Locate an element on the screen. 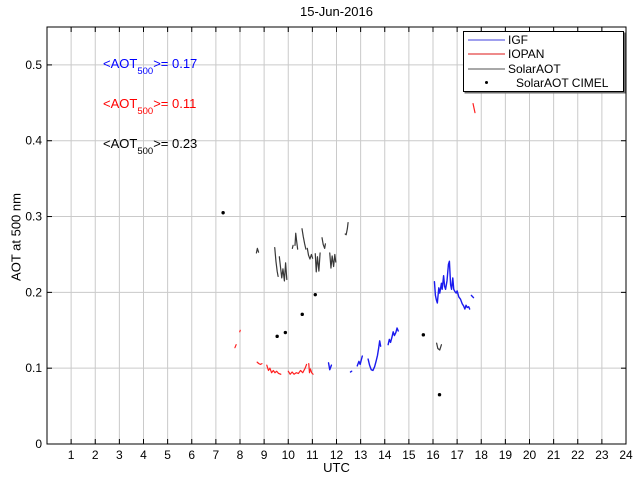 The image size is (640, 480). y-tick-label-0.1: 0.1 is located at coordinates (33, 368).